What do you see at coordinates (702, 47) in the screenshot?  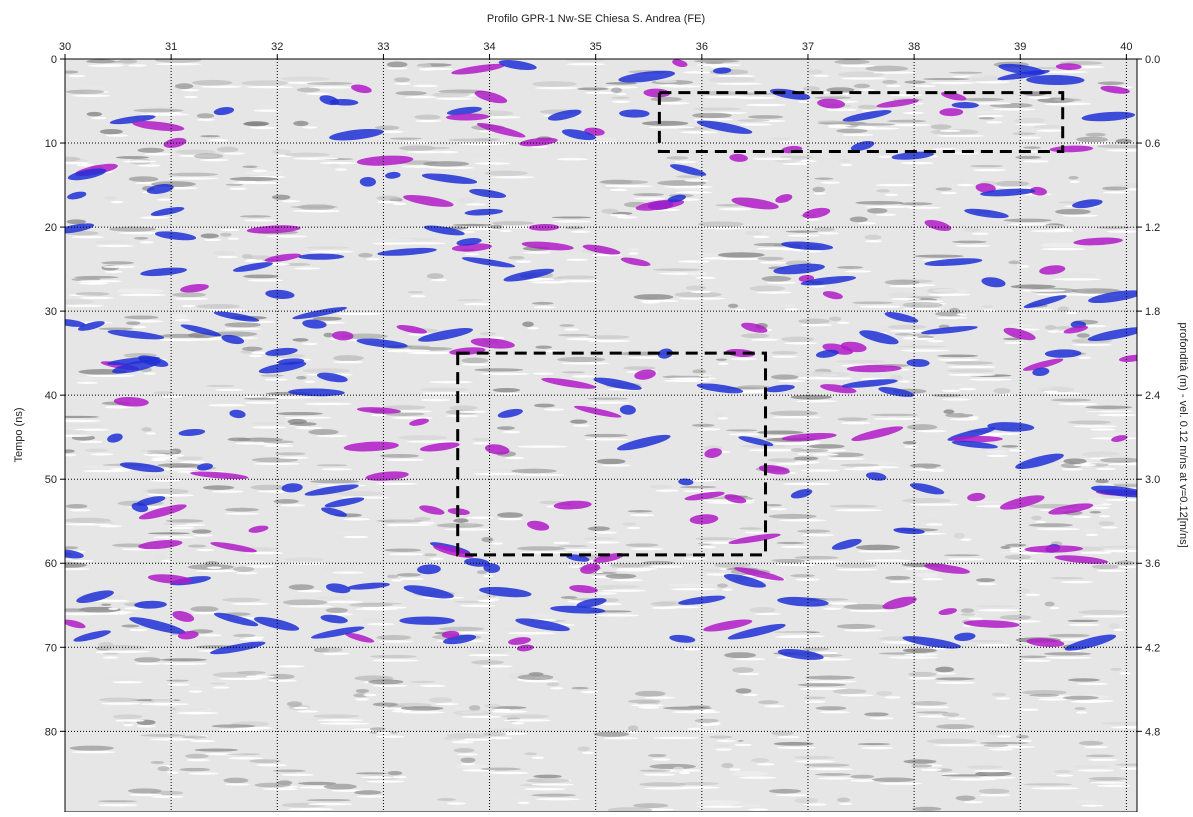 I see `x-tick-label: 36` at bounding box center [702, 47].